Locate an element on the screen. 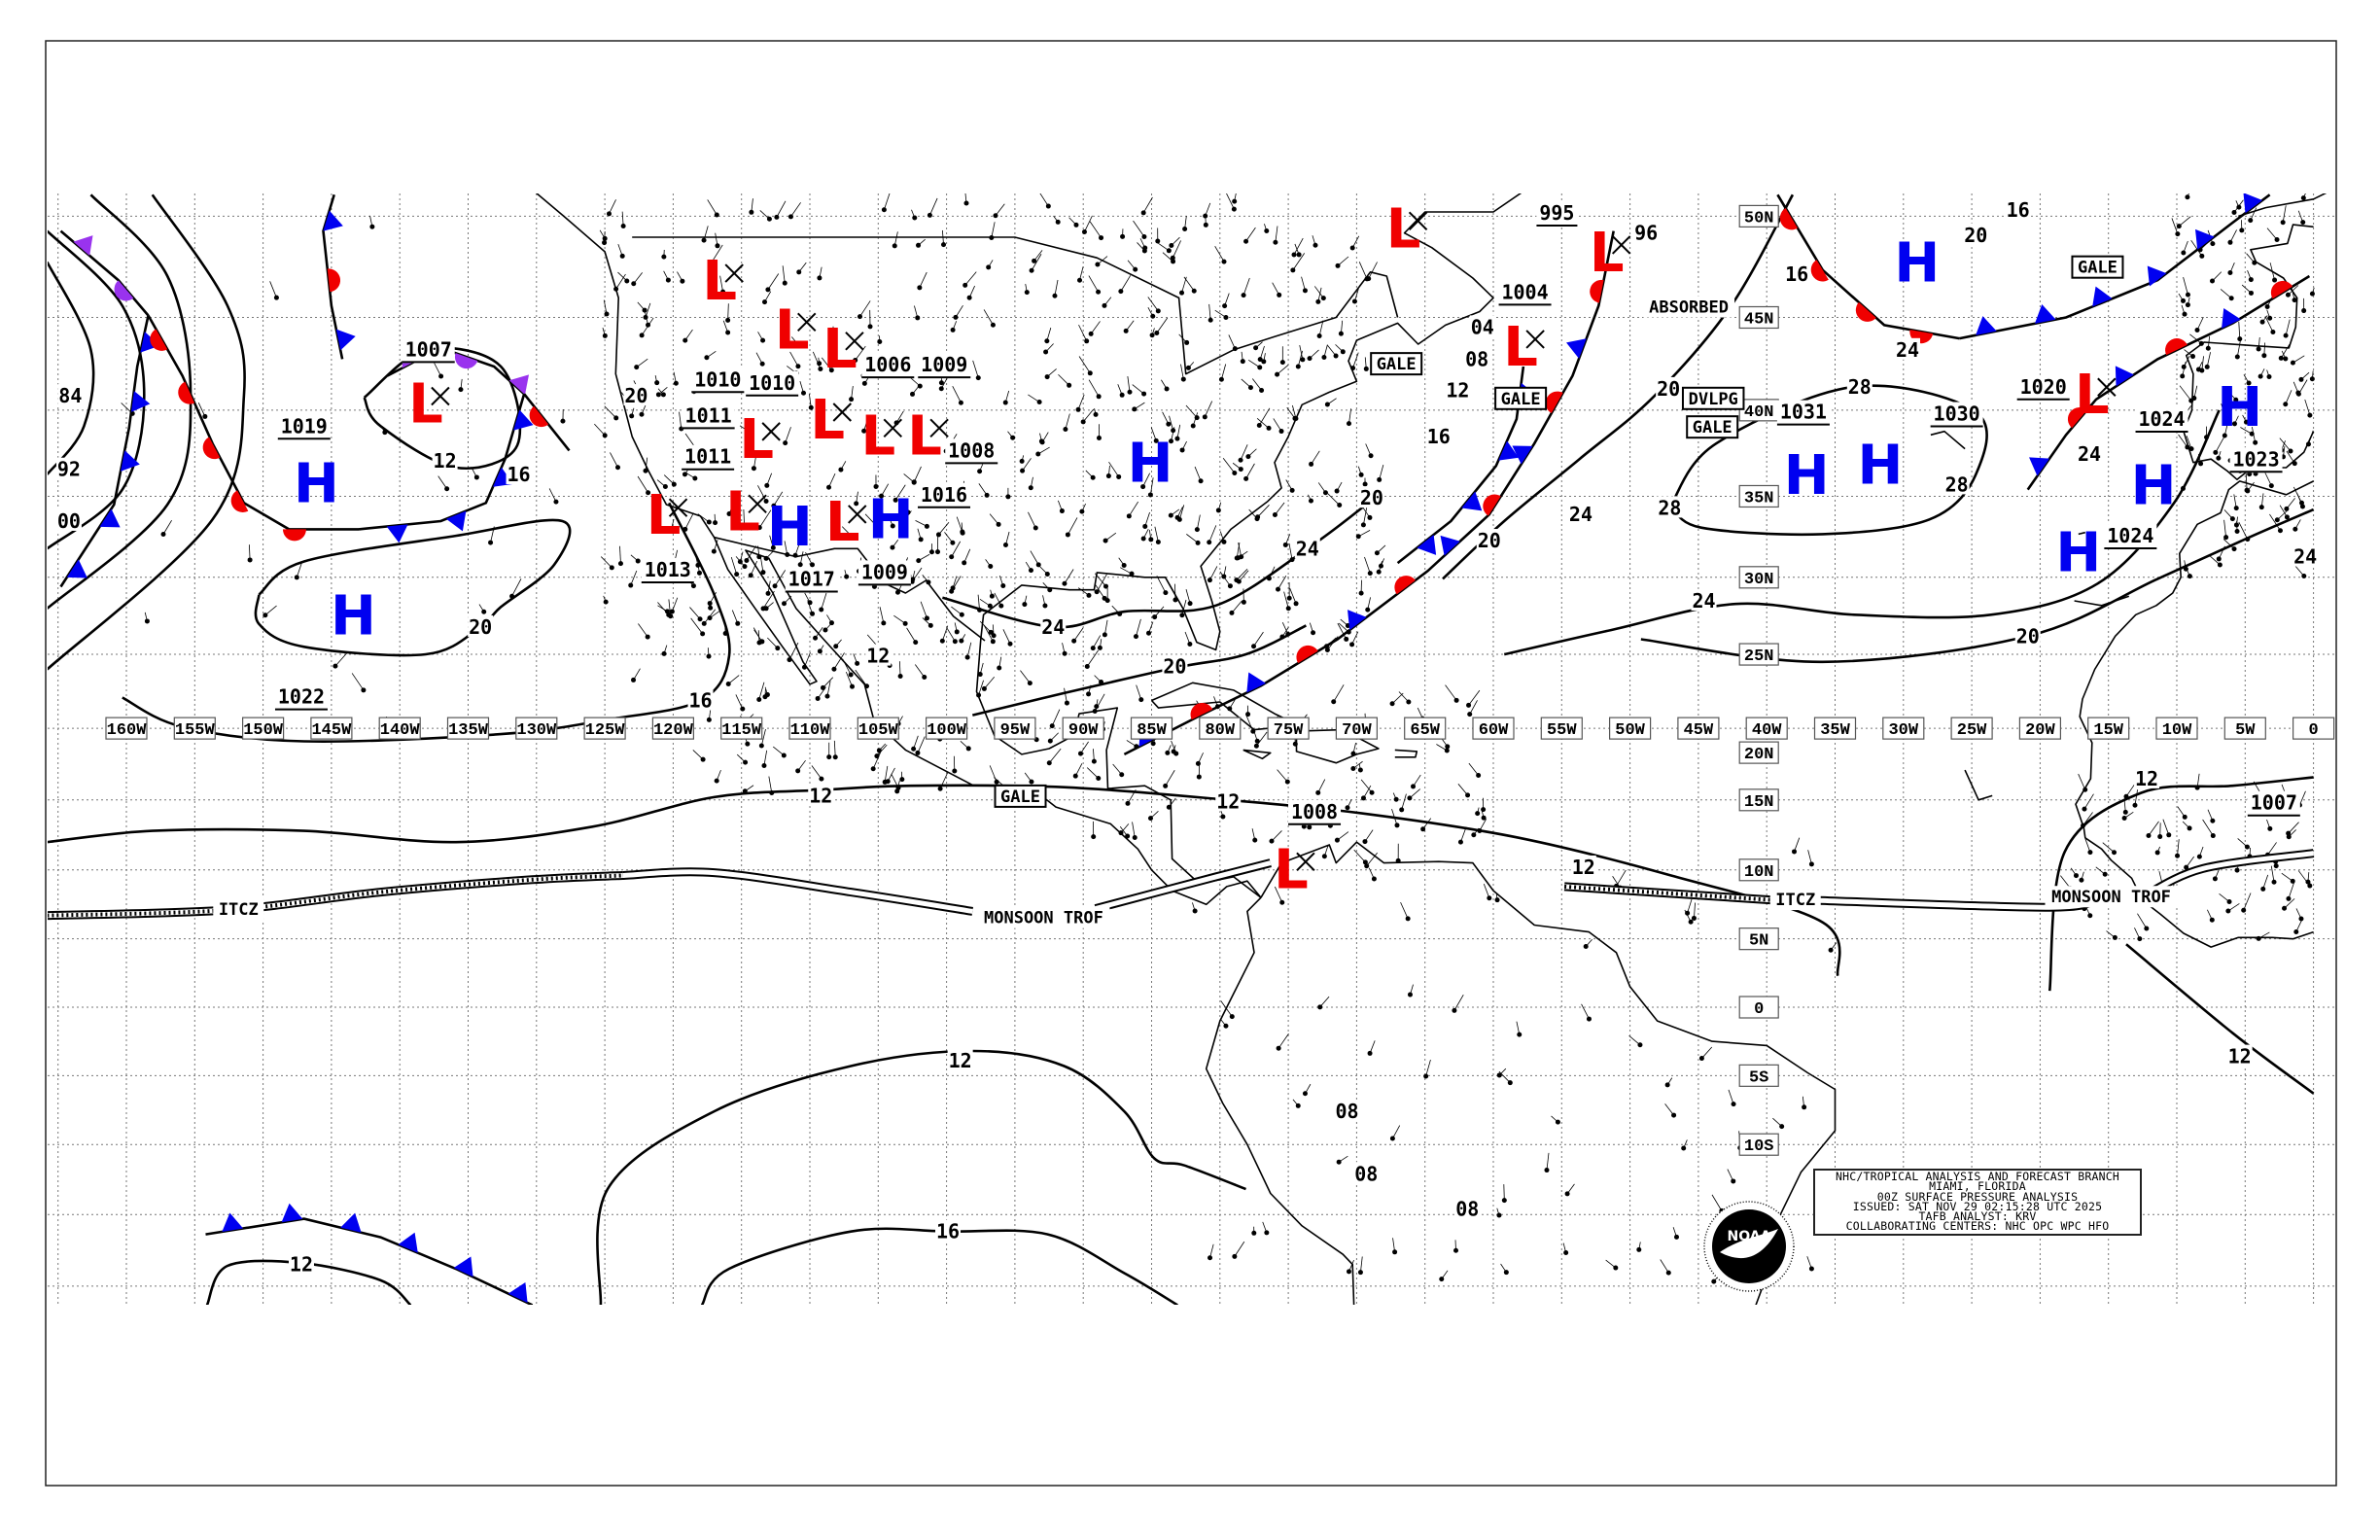  low-center-x-mark is located at coordinates (2107, 387).